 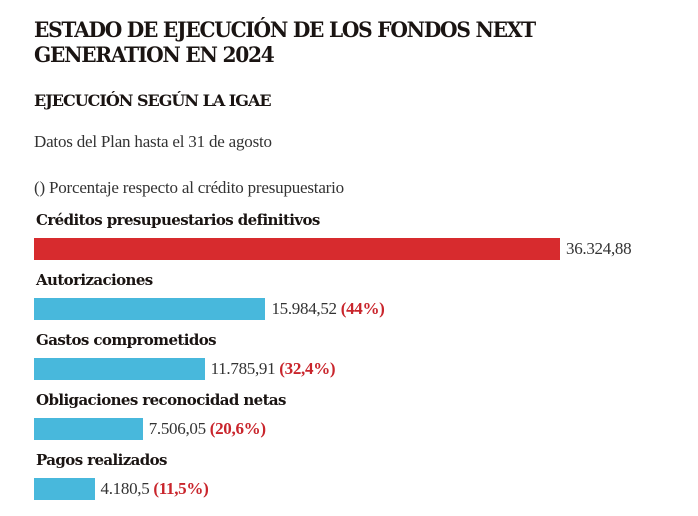 What do you see at coordinates (153, 141) in the screenshot?
I see `date-note: Datos del Plan hasta el 31 de agosto` at bounding box center [153, 141].